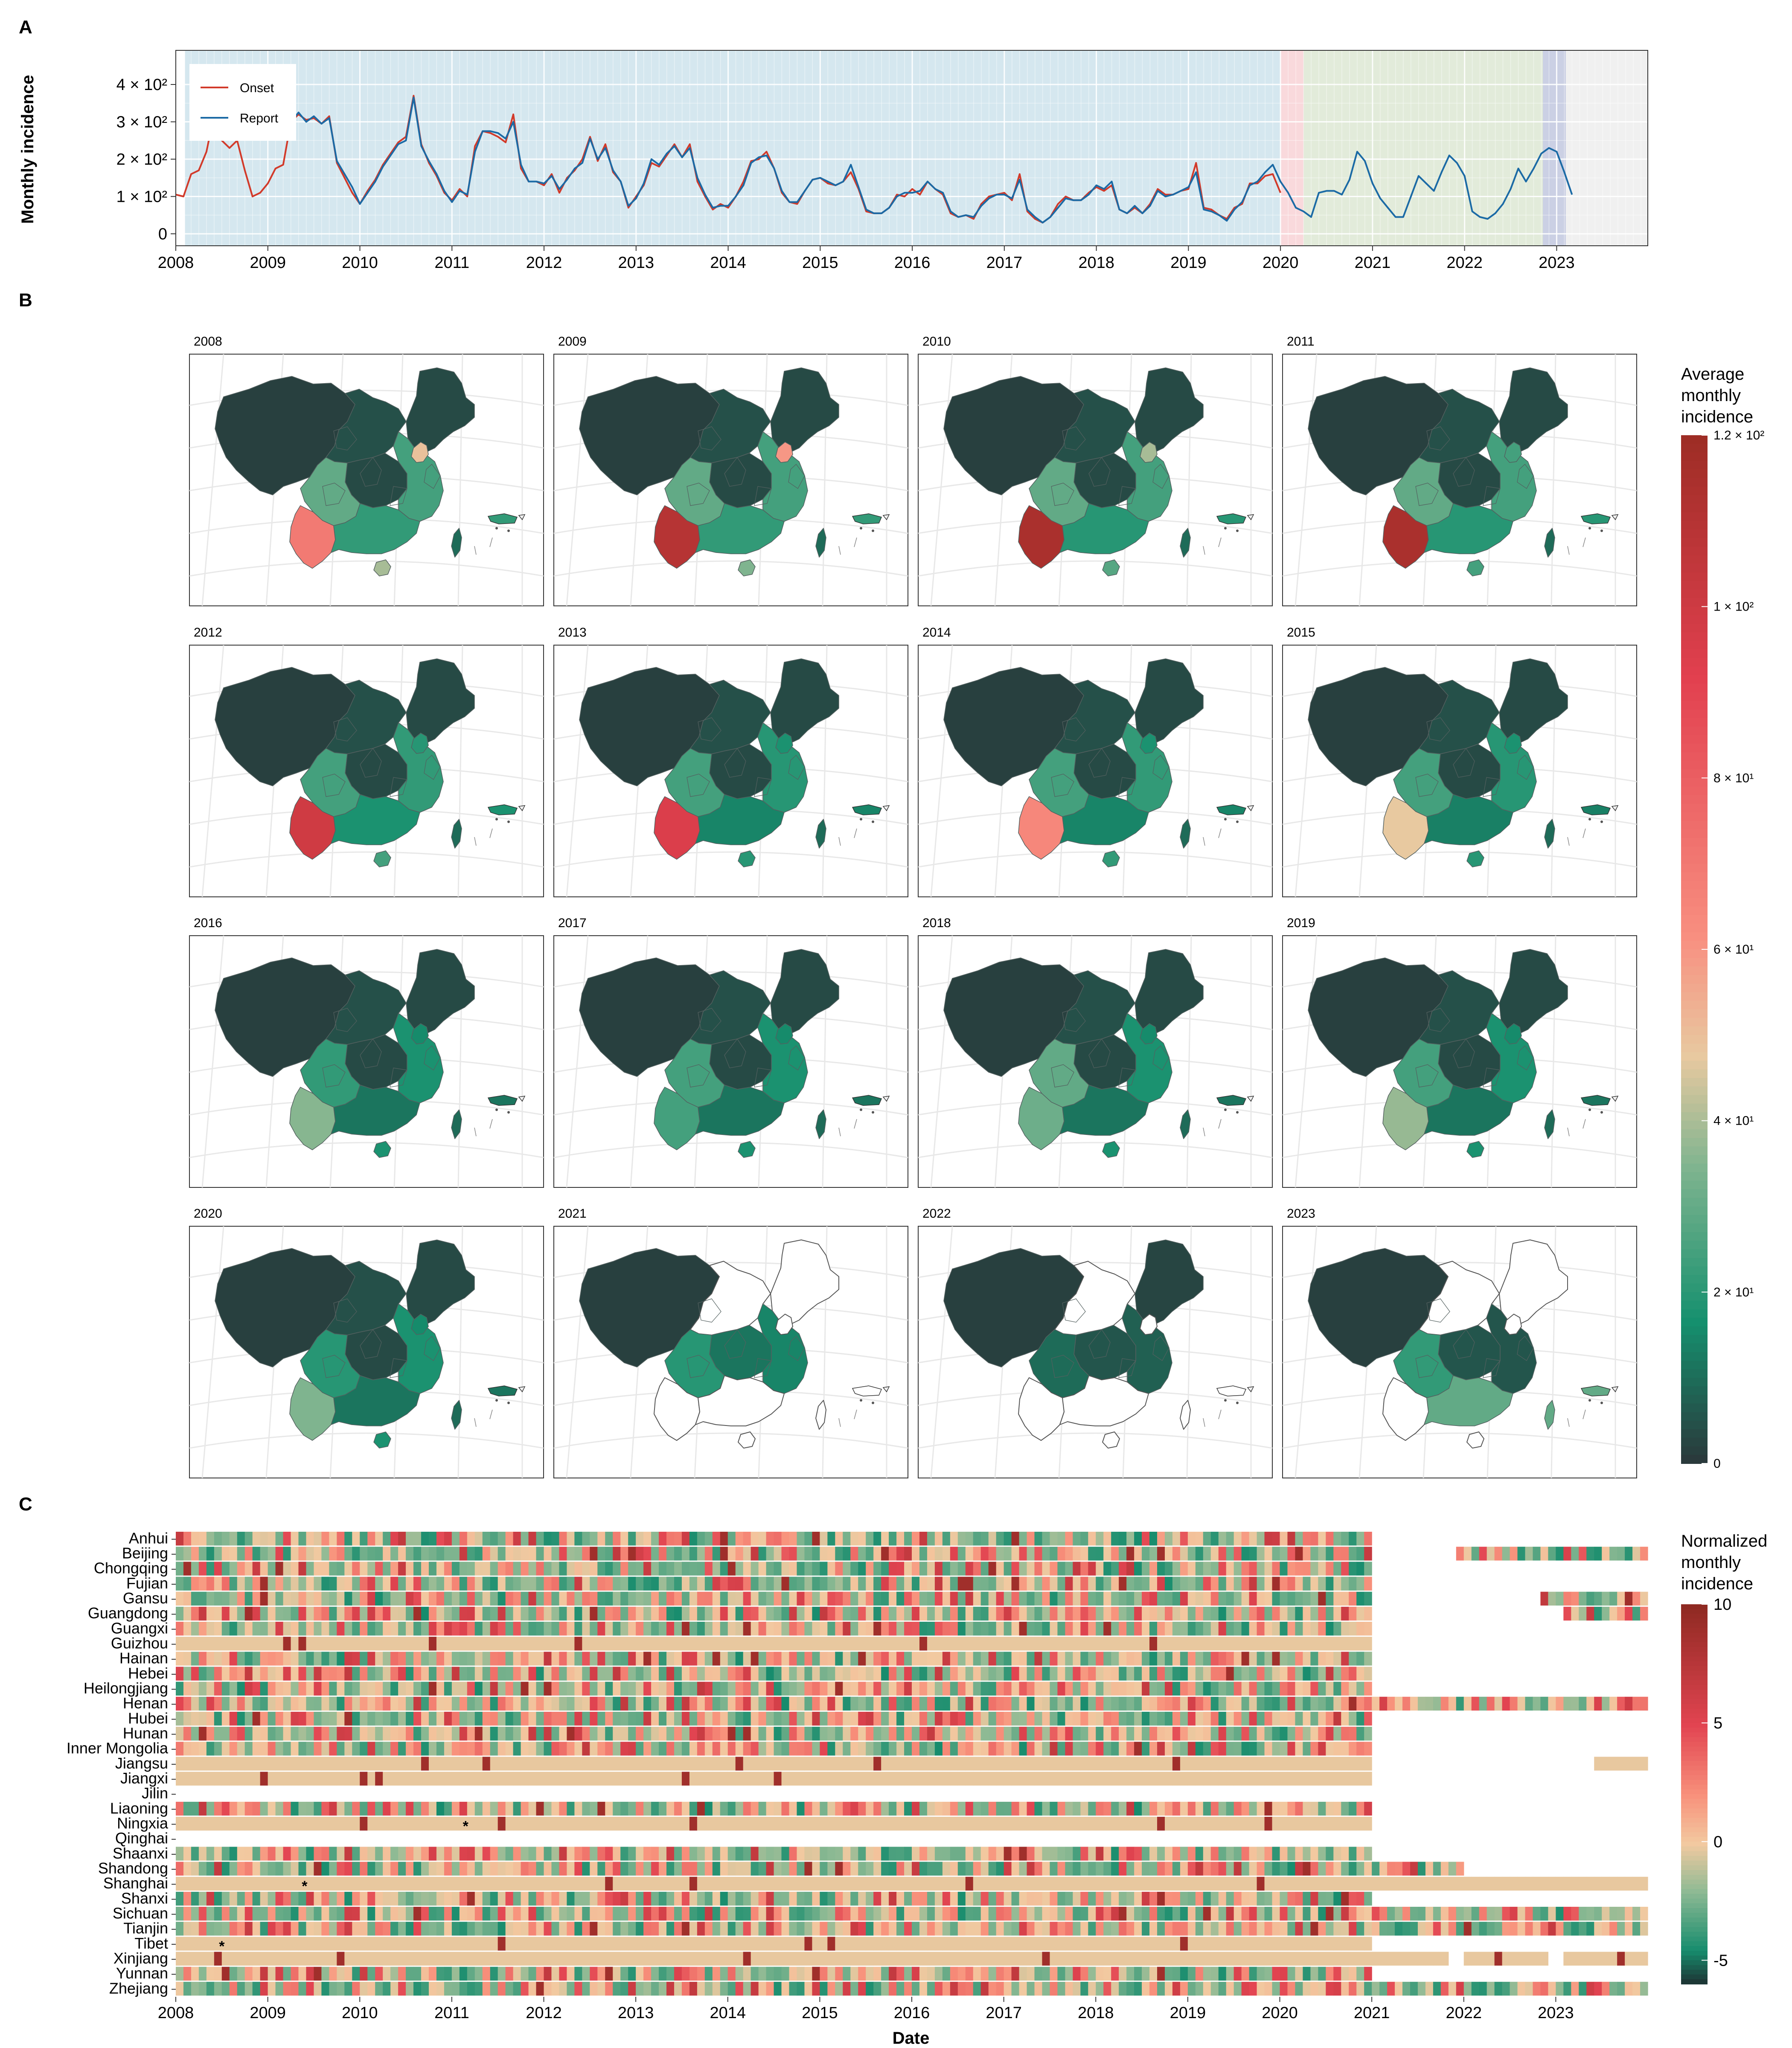  What do you see at coordinates (730, 1352) in the screenshot?
I see `map-body` at bounding box center [730, 1352].